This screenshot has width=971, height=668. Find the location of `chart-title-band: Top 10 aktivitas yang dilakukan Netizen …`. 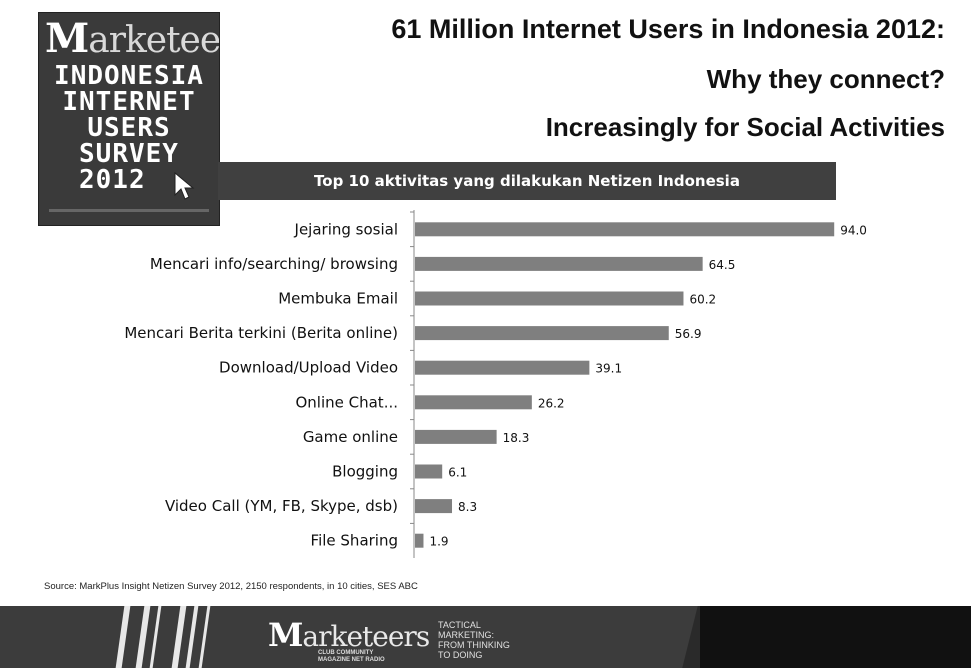

chart-title-band: Top 10 aktivitas yang dilakukan Netizen … is located at coordinates (527, 181).